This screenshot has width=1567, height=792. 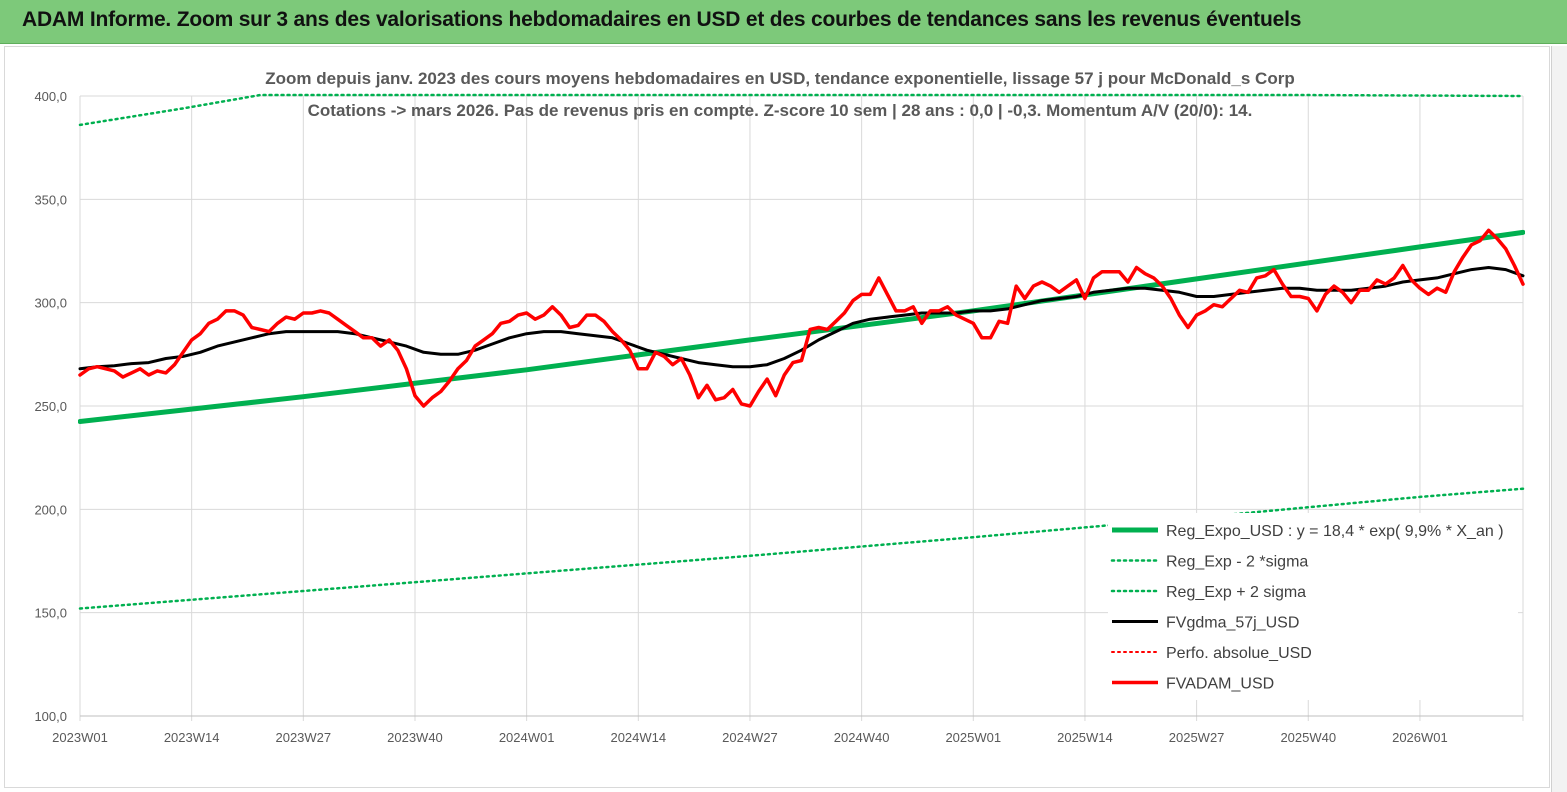 I want to click on x-tick-label: 2025W40, so click(x=1308, y=737).